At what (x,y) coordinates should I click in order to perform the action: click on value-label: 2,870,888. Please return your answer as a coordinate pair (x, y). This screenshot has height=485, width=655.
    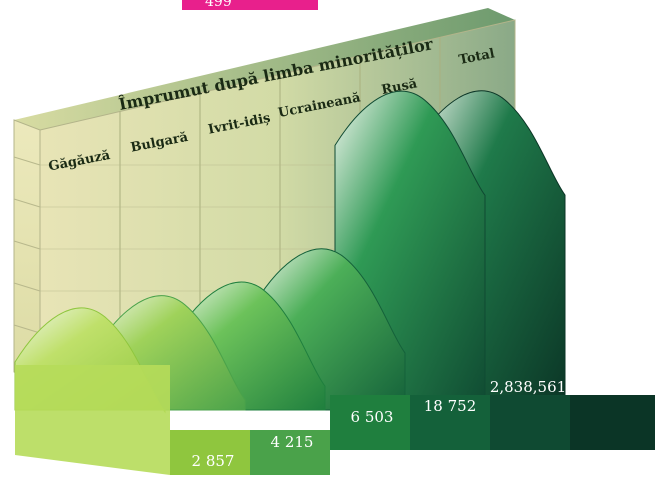
    Looking at the image, I should click on (607, 377).